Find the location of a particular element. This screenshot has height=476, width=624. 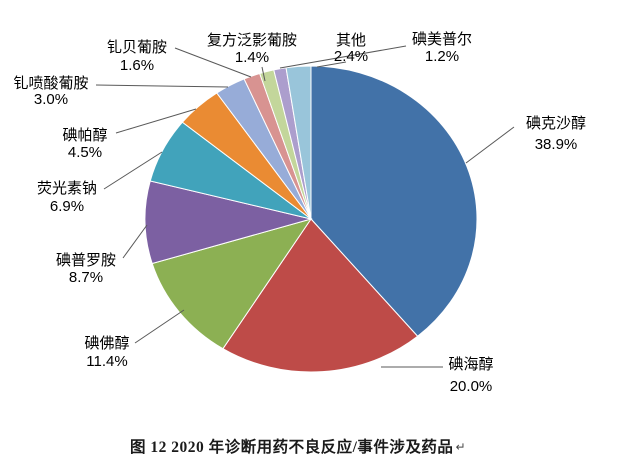

slice-label-name-4: 荧光素钠 is located at coordinates (67, 188).